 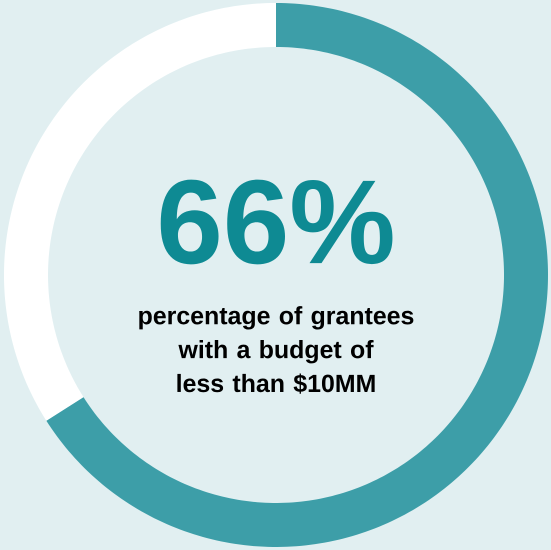 What do you see at coordinates (276, 350) in the screenshot?
I see `text: percentage of grantees with a budget of less than $10MM` at bounding box center [276, 350].